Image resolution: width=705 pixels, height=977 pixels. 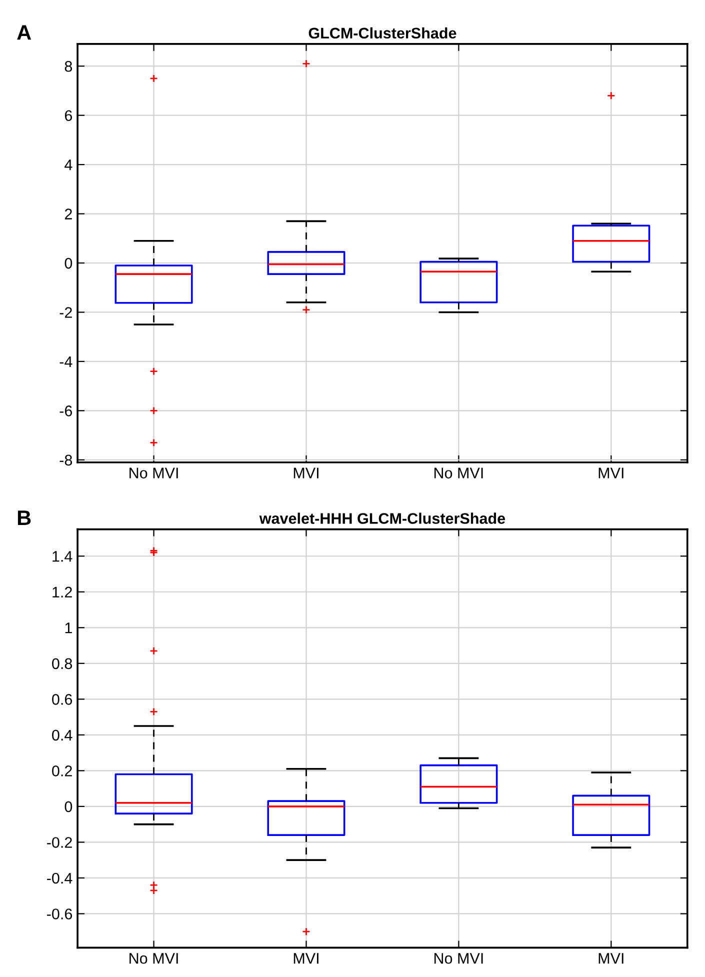 I want to click on y-tick-label: 1, so click(x=68, y=628).